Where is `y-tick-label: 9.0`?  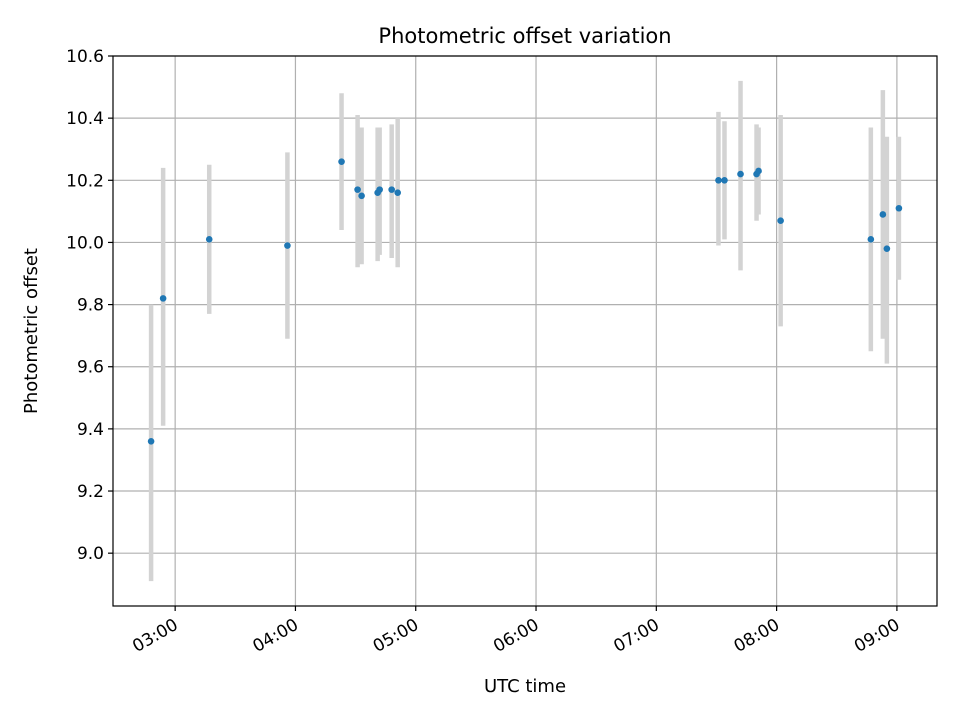 y-tick-label: 9.0 is located at coordinates (90, 554).